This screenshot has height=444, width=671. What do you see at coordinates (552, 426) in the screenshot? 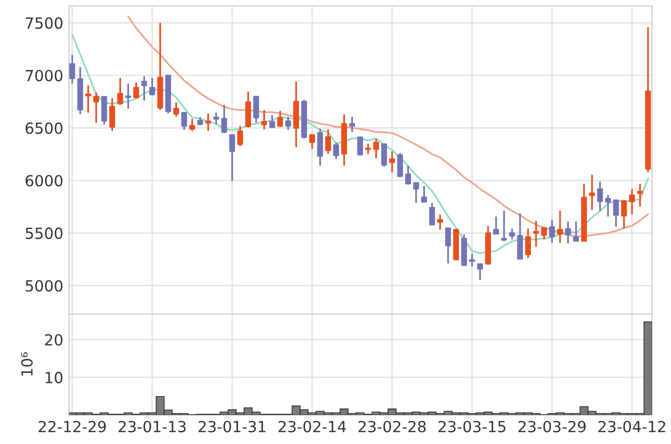
I see `x-tick-label: 23-03-29` at bounding box center [552, 426].